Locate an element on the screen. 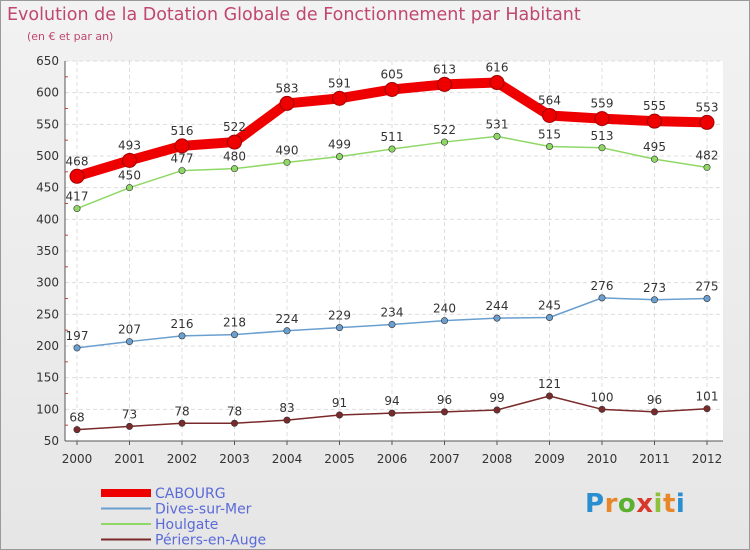  y-tick-label: 200 is located at coordinates (47, 346).